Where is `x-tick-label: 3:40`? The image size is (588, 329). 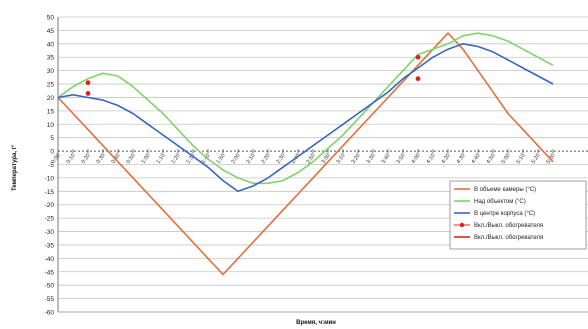 x-tick-label: 3:40 is located at coordinates (386, 159).